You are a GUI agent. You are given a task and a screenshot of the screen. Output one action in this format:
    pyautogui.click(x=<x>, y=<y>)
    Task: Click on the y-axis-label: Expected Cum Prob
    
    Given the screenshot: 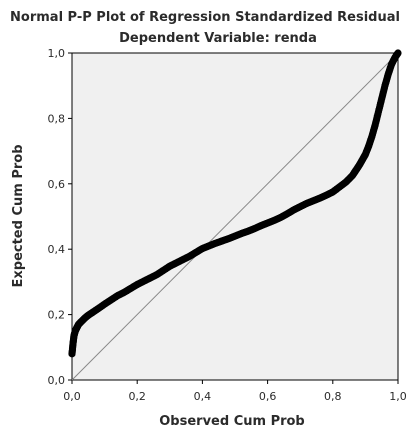 What is the action you would take?
    pyautogui.click(x=18, y=216)
    